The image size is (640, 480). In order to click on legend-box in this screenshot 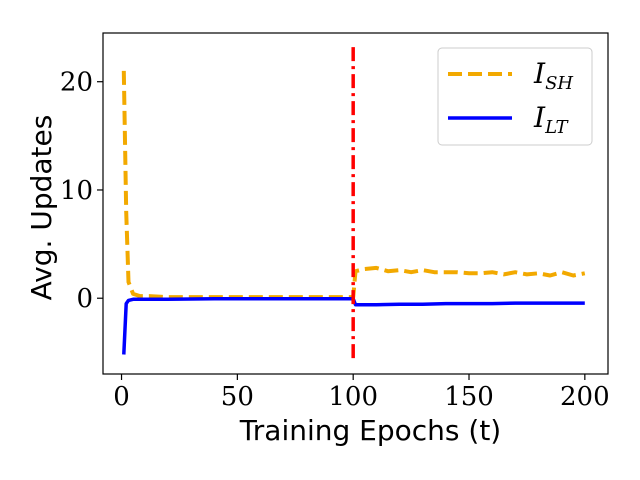, I will do `click(515, 96)`.